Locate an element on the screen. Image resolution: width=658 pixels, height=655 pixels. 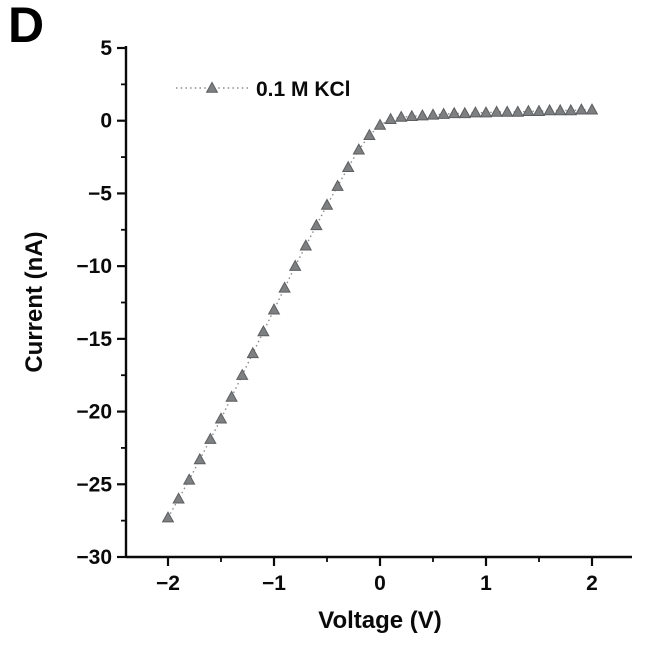
x-tick-label: 2 is located at coordinates (592, 583).